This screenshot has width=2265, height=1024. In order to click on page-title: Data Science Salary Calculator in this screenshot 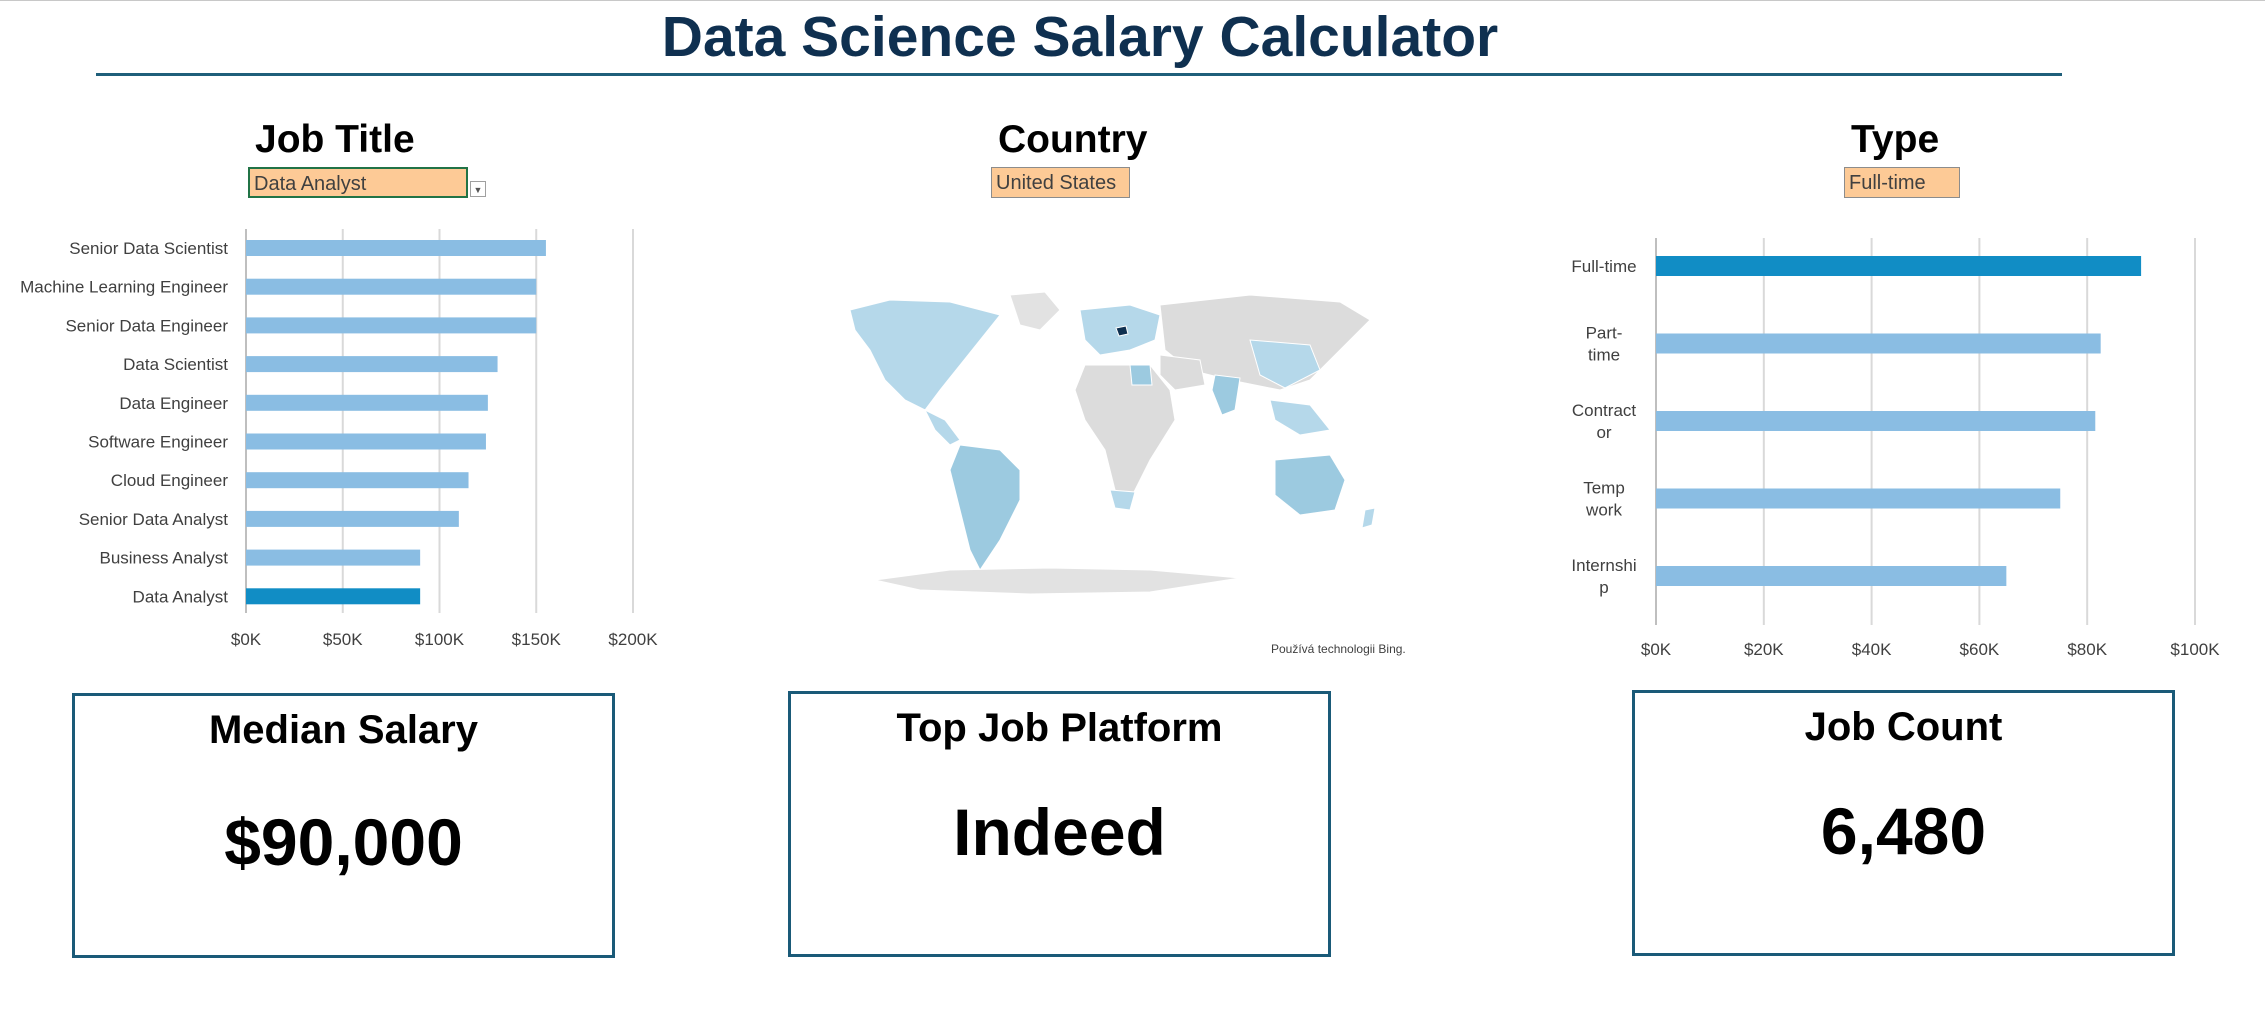, I will do `click(1080, 37)`.